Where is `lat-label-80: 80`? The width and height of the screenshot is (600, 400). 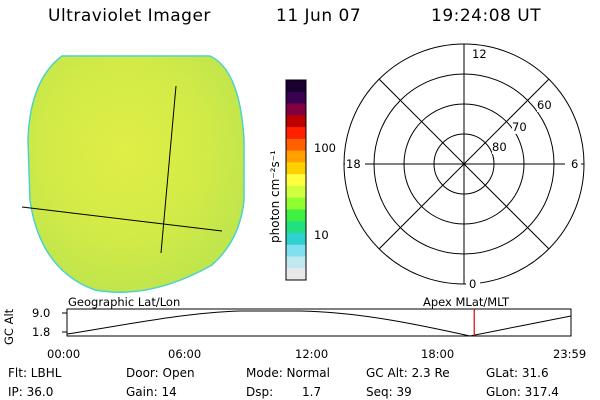
lat-label-80: 80 is located at coordinates (499, 147).